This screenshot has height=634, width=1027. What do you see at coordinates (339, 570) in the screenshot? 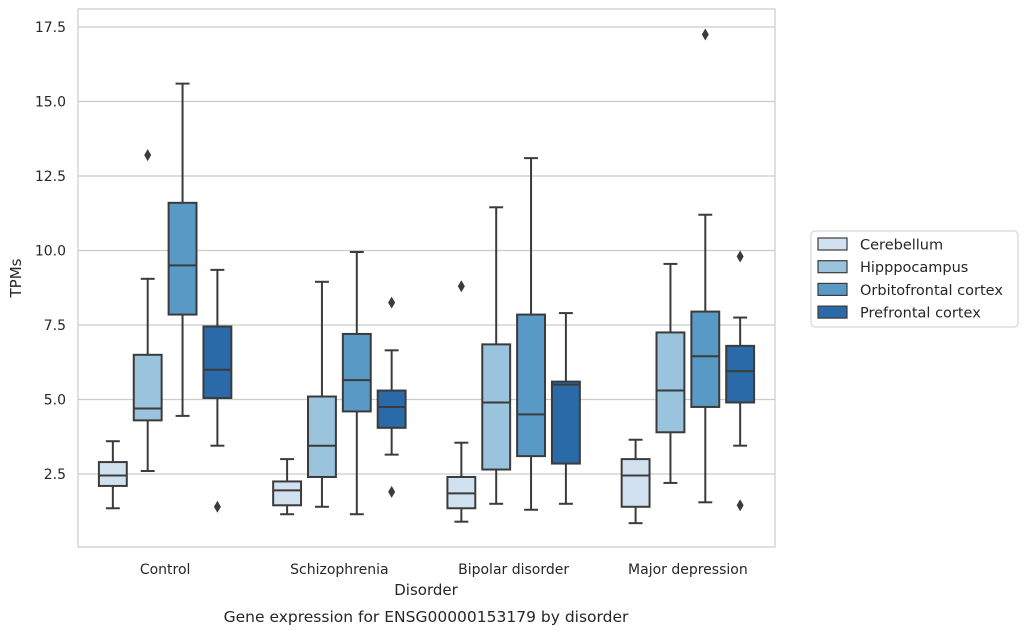
I see `x-tick-label: Schizophrenia` at bounding box center [339, 570].